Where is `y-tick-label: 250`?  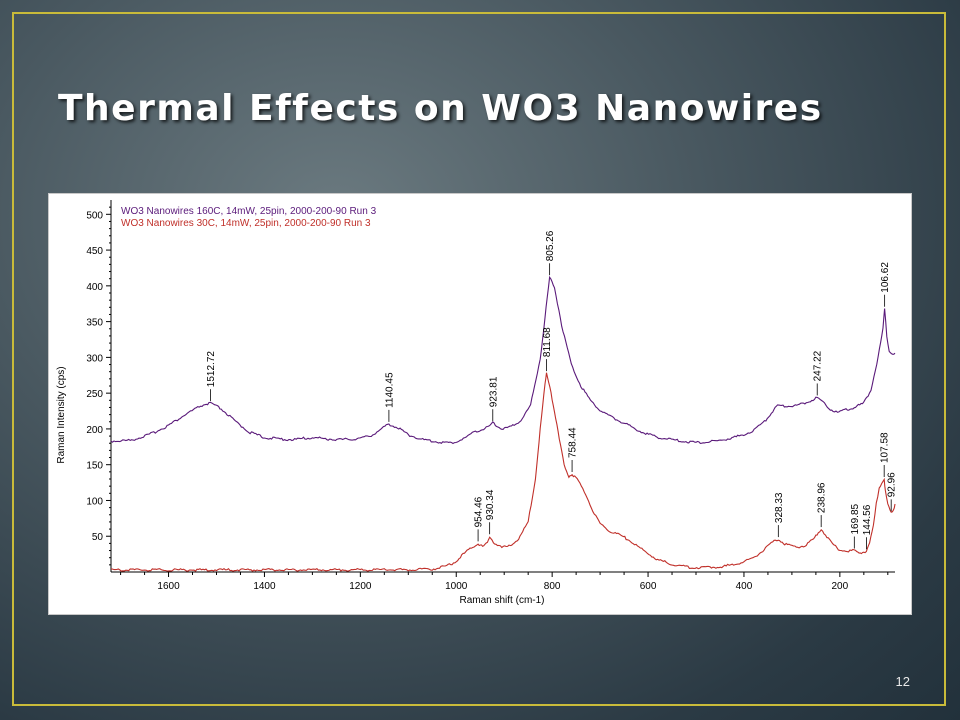
y-tick-label: 250 is located at coordinates (94, 394).